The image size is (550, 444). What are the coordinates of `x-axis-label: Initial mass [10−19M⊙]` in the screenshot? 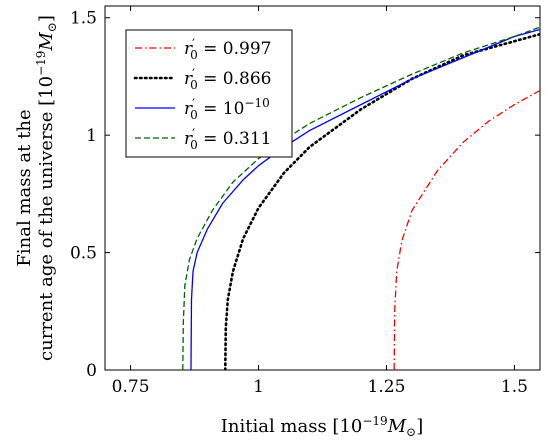 It's located at (322, 426).